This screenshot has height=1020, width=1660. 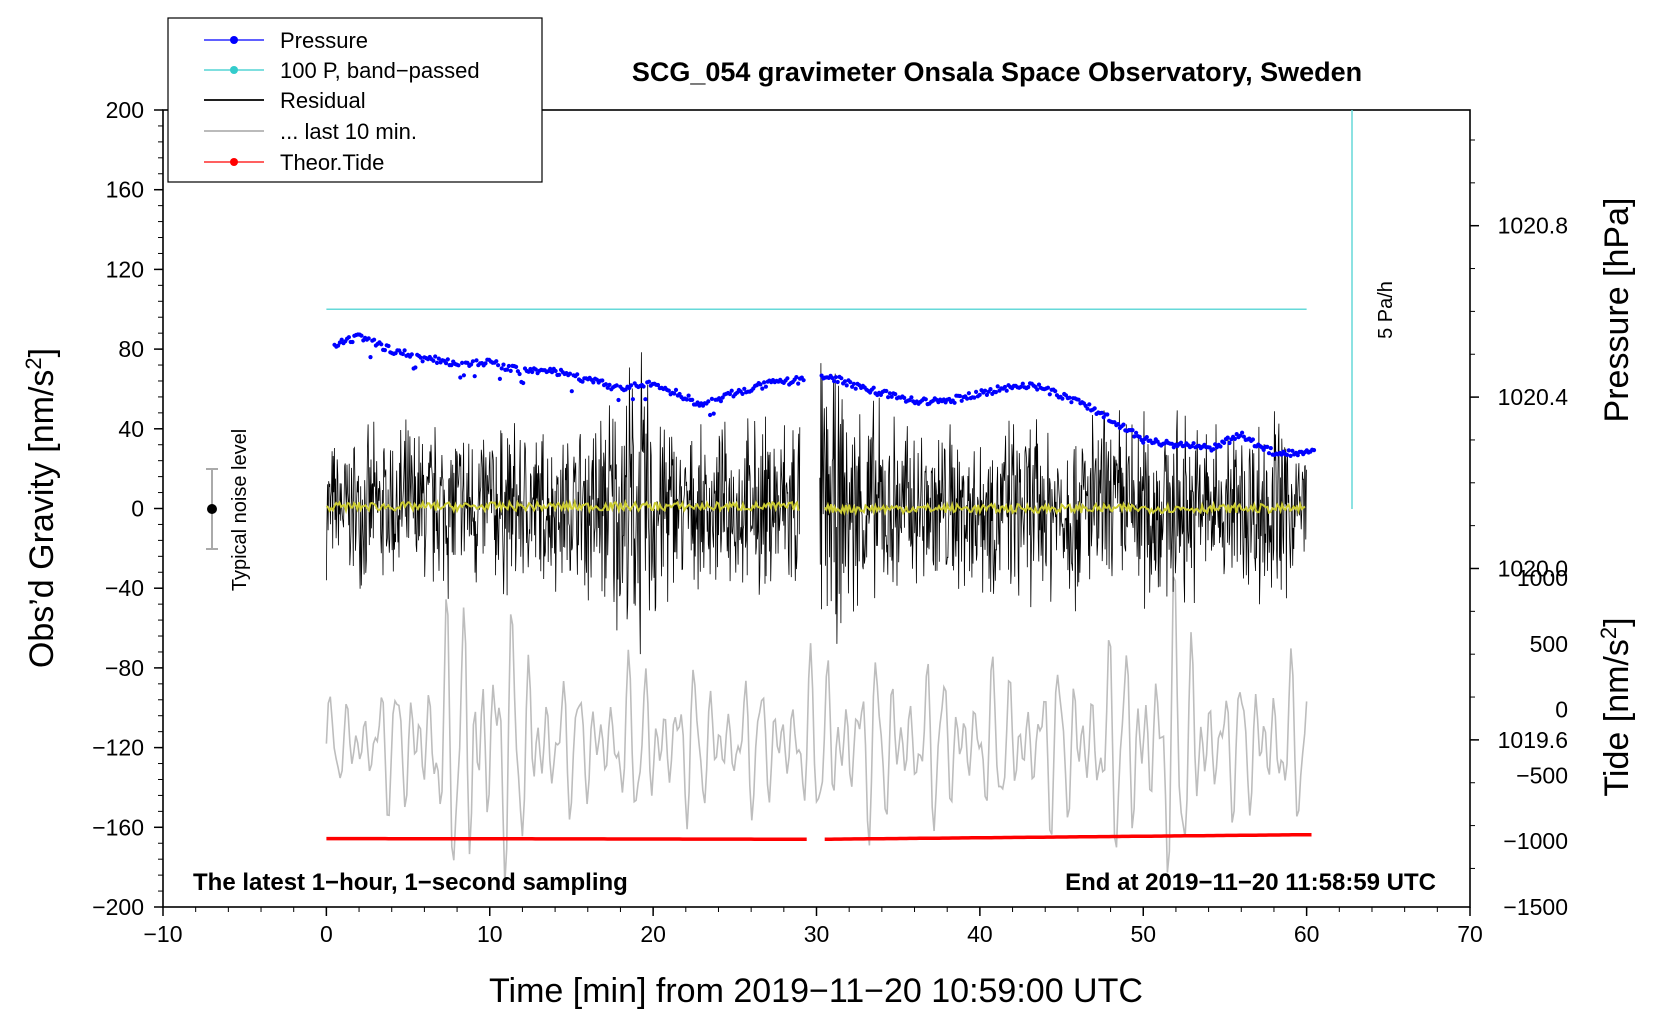 What do you see at coordinates (240, 510) in the screenshot?
I see `noise-level-label: Typical noise level` at bounding box center [240, 510].